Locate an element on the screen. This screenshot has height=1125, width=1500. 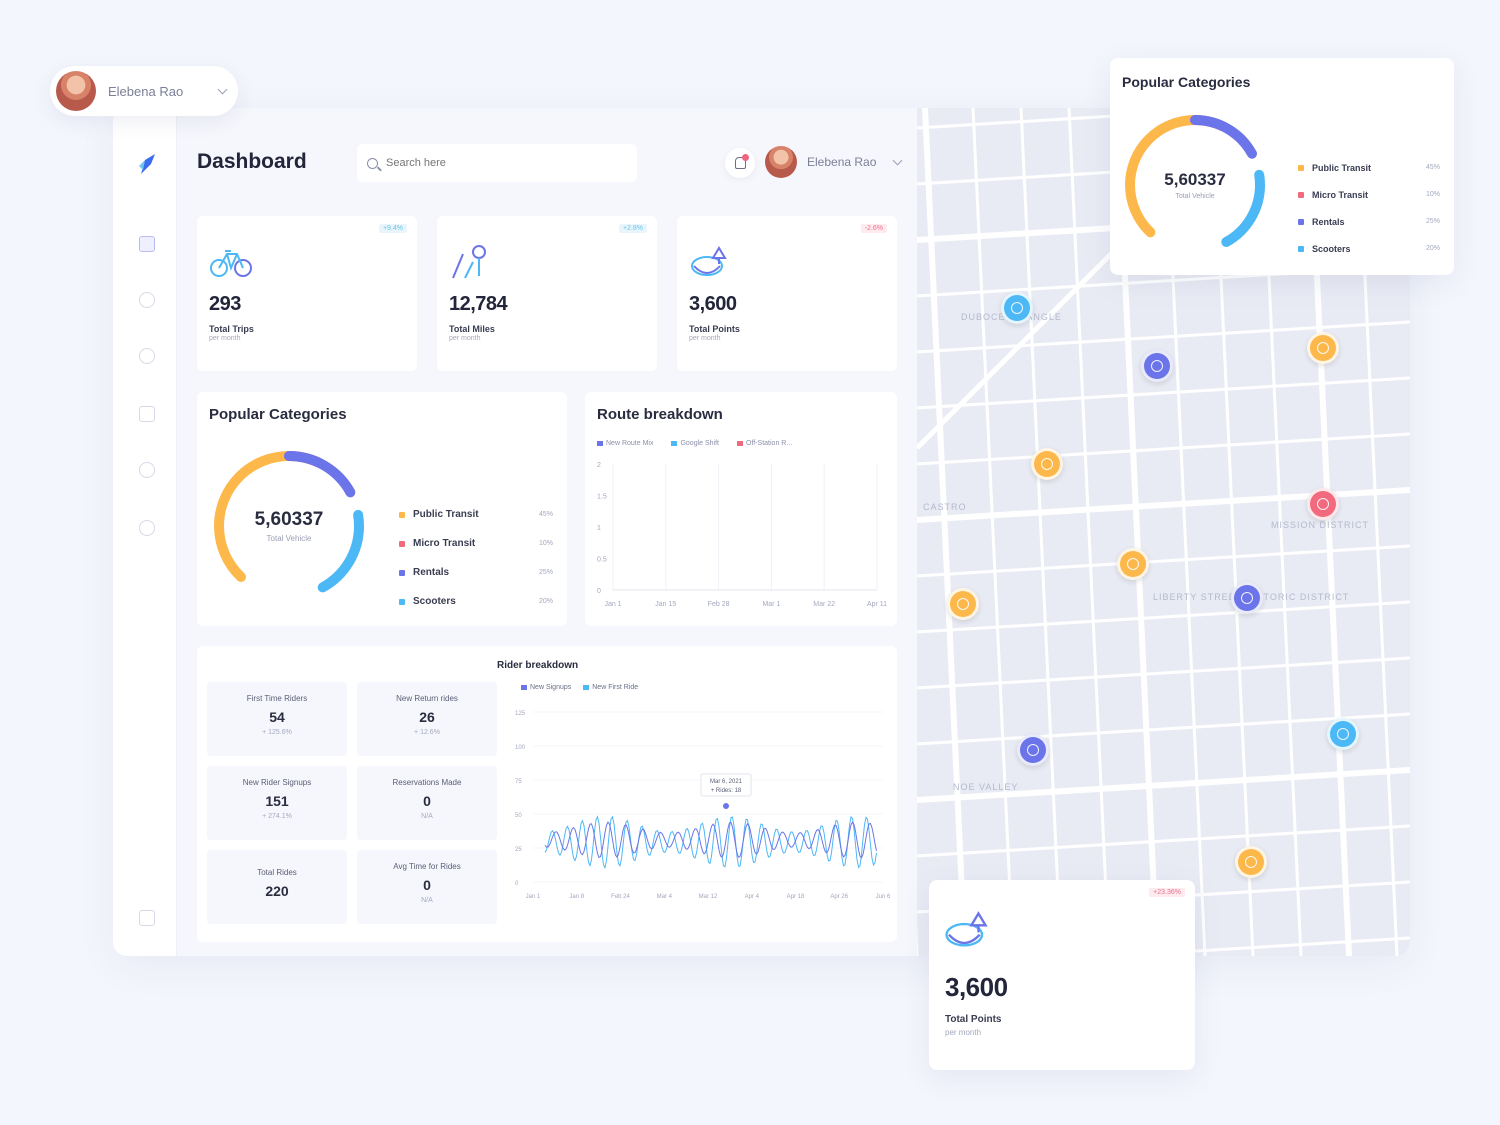
legend-label: New First Ride is located at coordinates (615, 687).